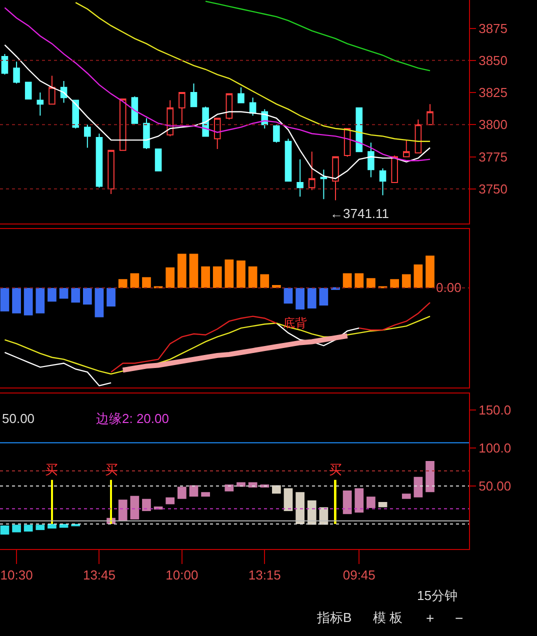 This screenshot has height=636, width=537. Describe the element at coordinates (437, 595) in the screenshot. I see `text: 15分钟` at that location.